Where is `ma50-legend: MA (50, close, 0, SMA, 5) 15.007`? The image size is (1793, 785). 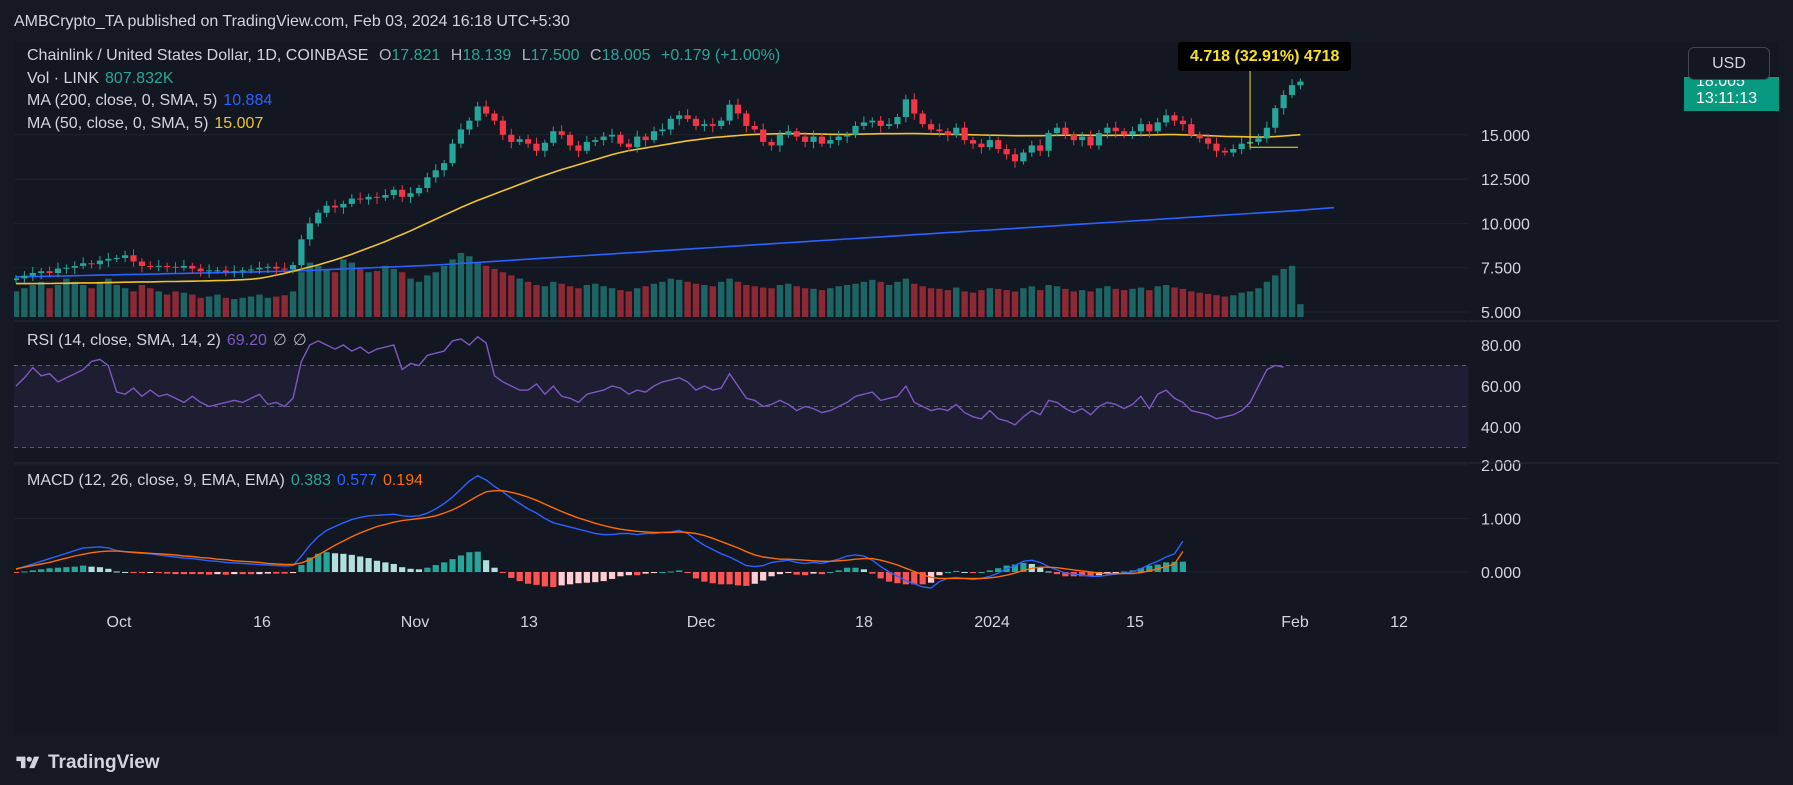
ma50-legend: MA (50, close, 0, SMA, 5) 15.007 is located at coordinates (148, 124).